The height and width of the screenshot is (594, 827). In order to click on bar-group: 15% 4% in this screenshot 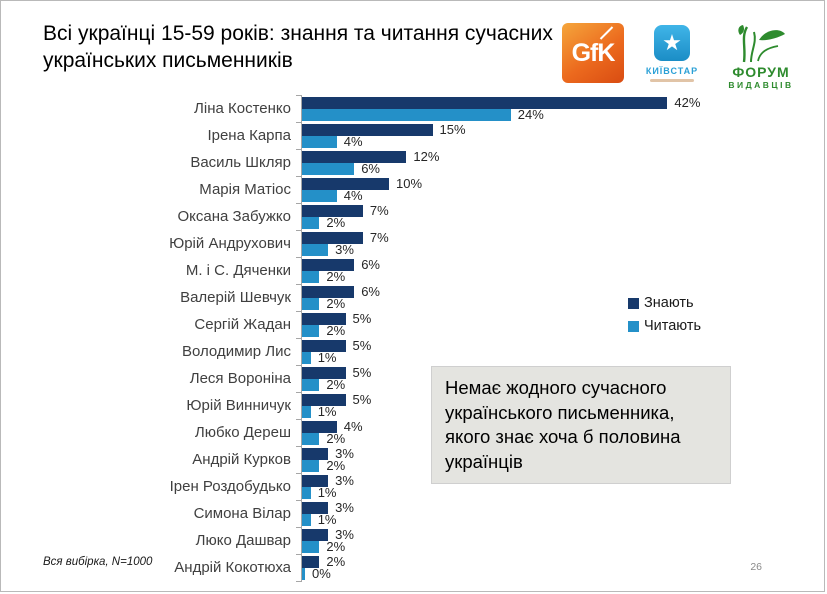, I will do `click(551, 136)`.